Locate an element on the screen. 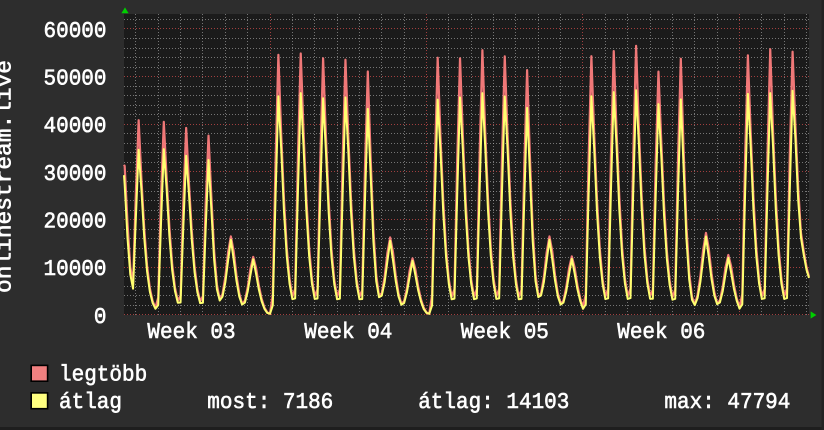  svg-text: átlag is located at coordinates (90, 402).